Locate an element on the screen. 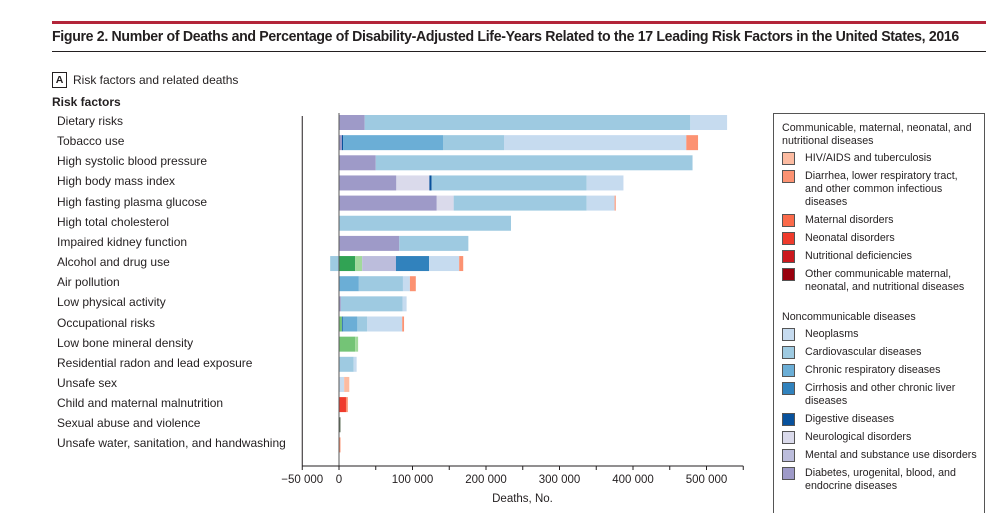 The width and height of the screenshot is (1001, 513). legend-item-chronic_resp: Chronic respiratory diseases is located at coordinates (883, 370).